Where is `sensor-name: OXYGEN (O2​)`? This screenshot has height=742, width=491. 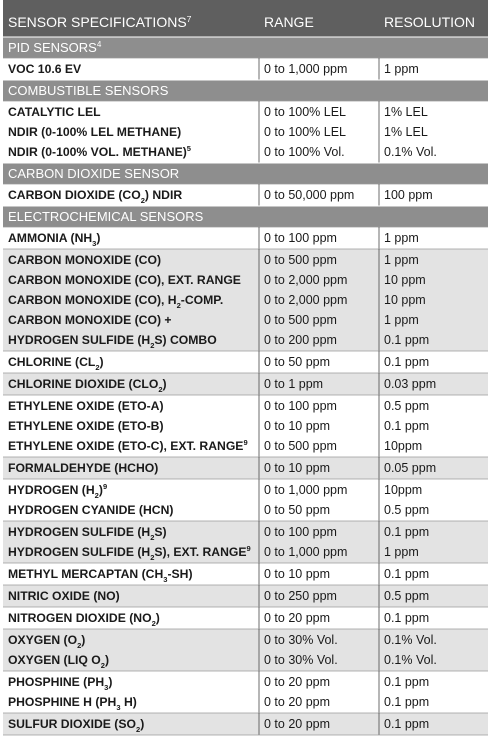 sensor-name: OXYGEN (O2​) is located at coordinates (46, 641).